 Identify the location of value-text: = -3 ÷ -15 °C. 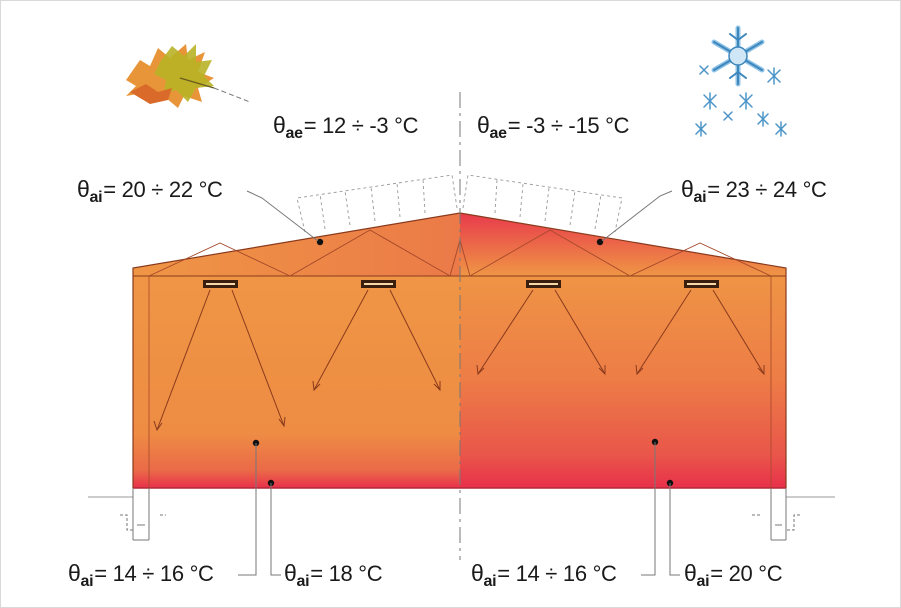
(568, 125).